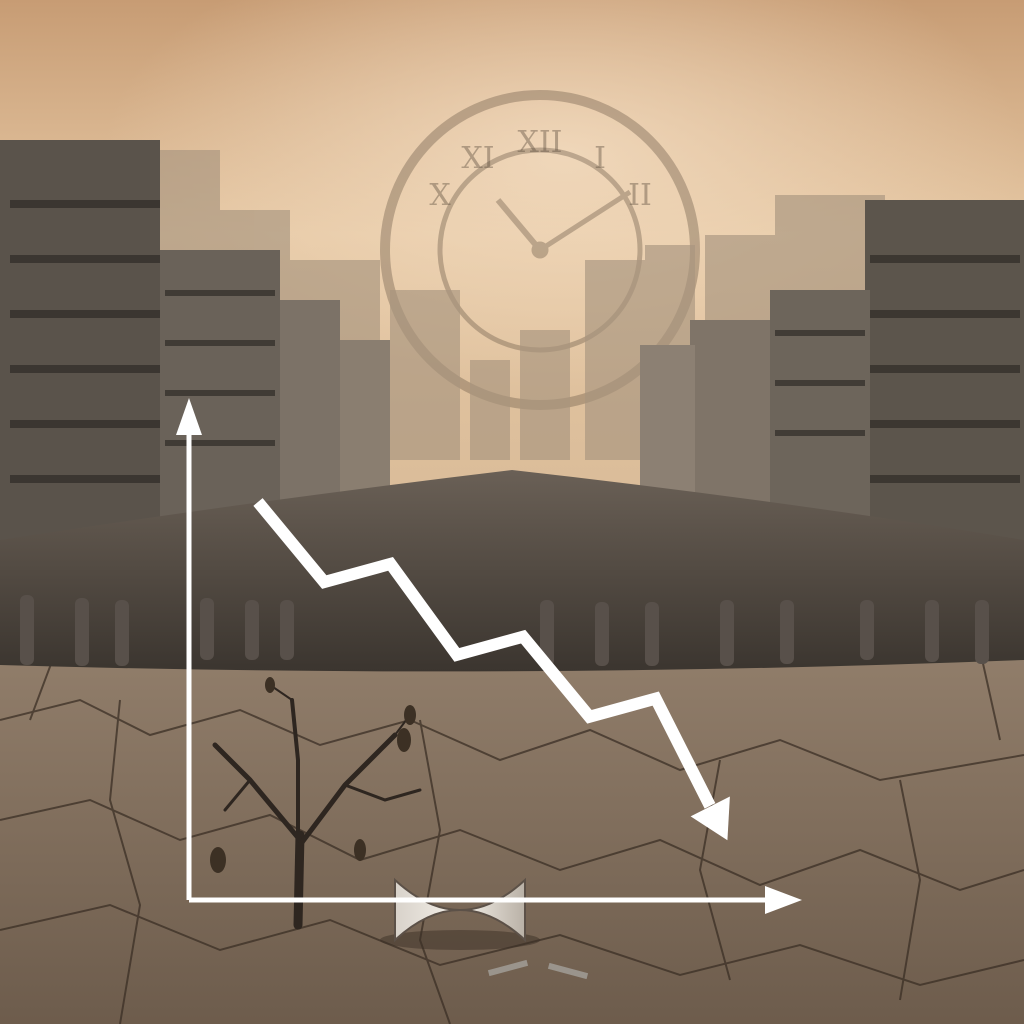 Image resolution: width=1024 pixels, height=1024 pixels. I want to click on crowd-front-figures, so click(504, 630).